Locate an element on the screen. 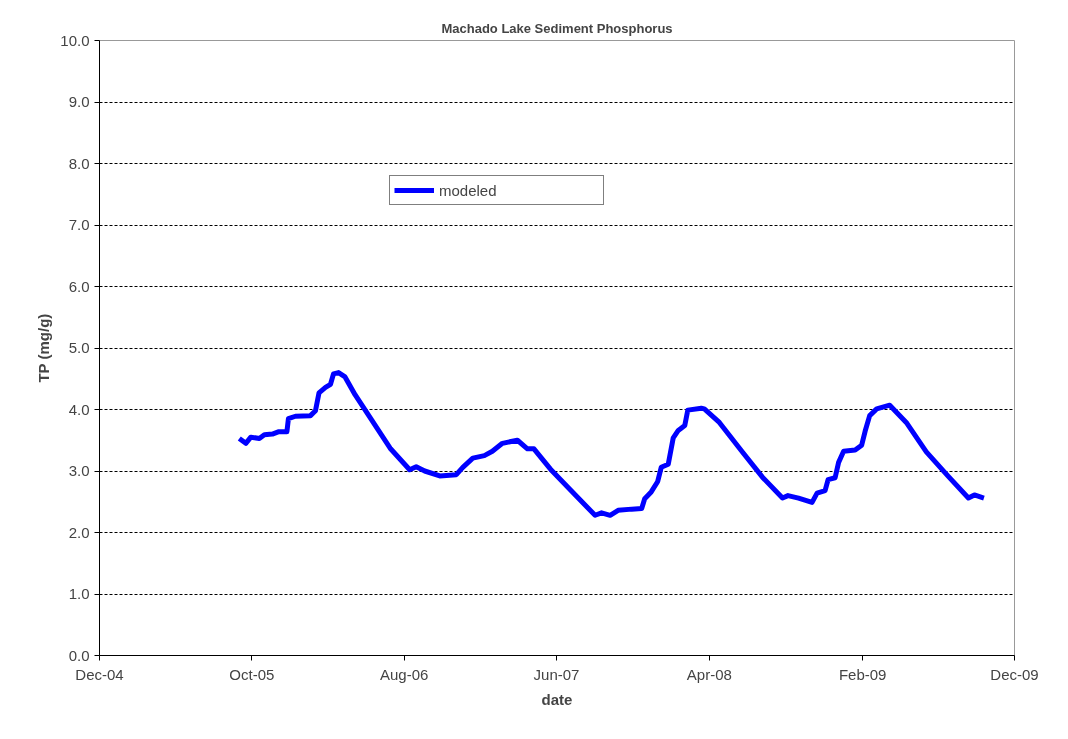  x-axis-title: date is located at coordinates (557, 699).